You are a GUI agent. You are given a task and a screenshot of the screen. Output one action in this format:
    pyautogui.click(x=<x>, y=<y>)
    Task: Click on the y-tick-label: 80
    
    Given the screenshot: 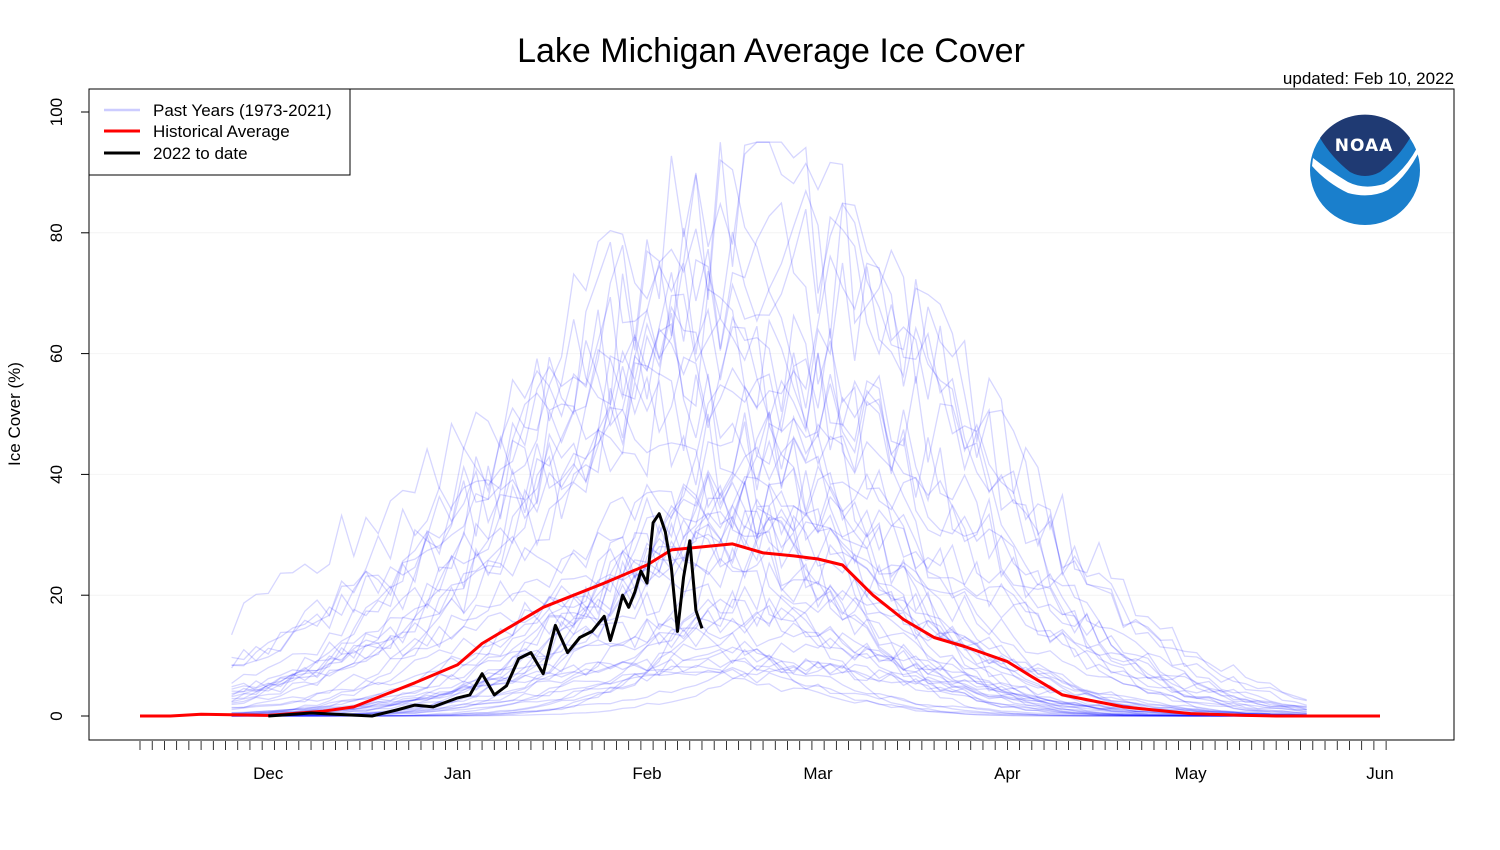 What is the action you would take?
    pyautogui.click(x=56, y=232)
    